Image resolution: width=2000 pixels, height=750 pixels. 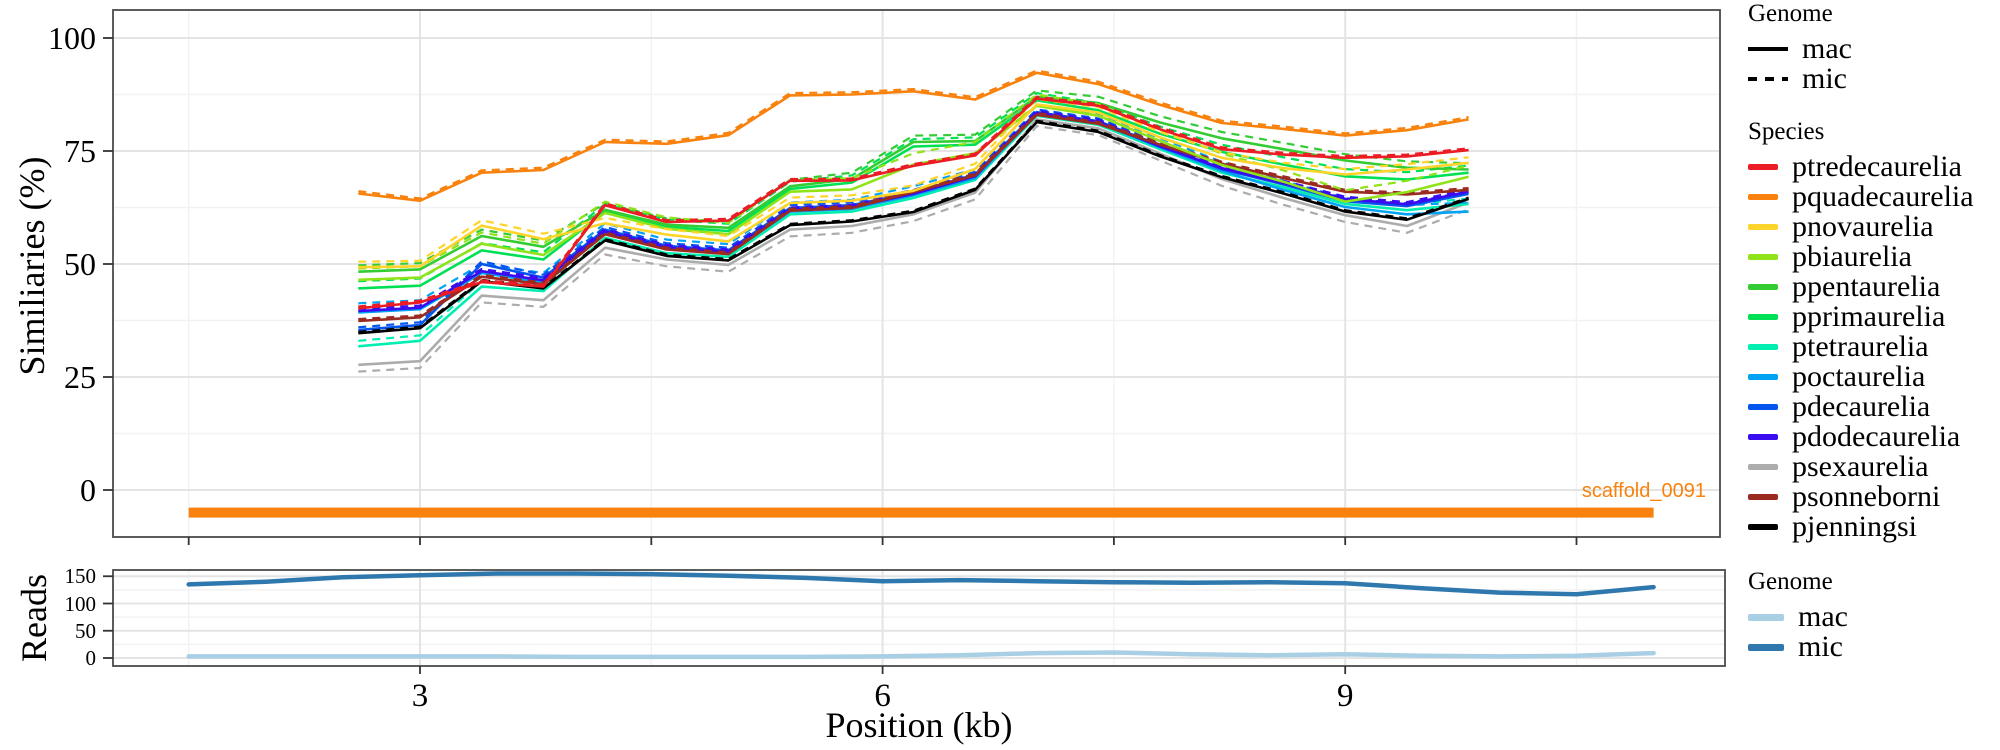 I want to click on legend-genome-item-mic-key-icon, so click(x=1768, y=79).